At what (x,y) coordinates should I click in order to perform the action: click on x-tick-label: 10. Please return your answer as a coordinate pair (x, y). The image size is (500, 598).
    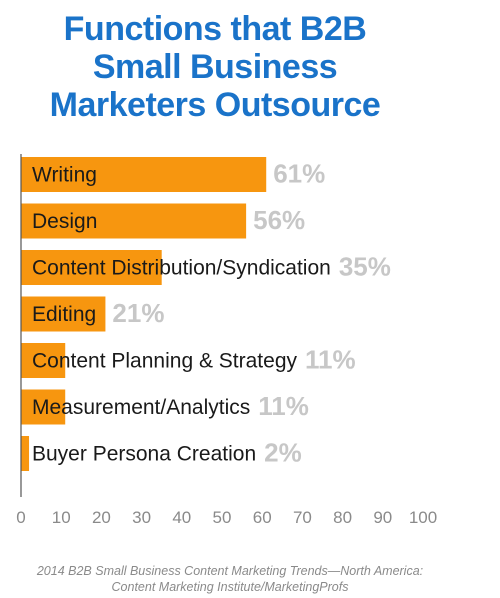
    Looking at the image, I should click on (61, 517).